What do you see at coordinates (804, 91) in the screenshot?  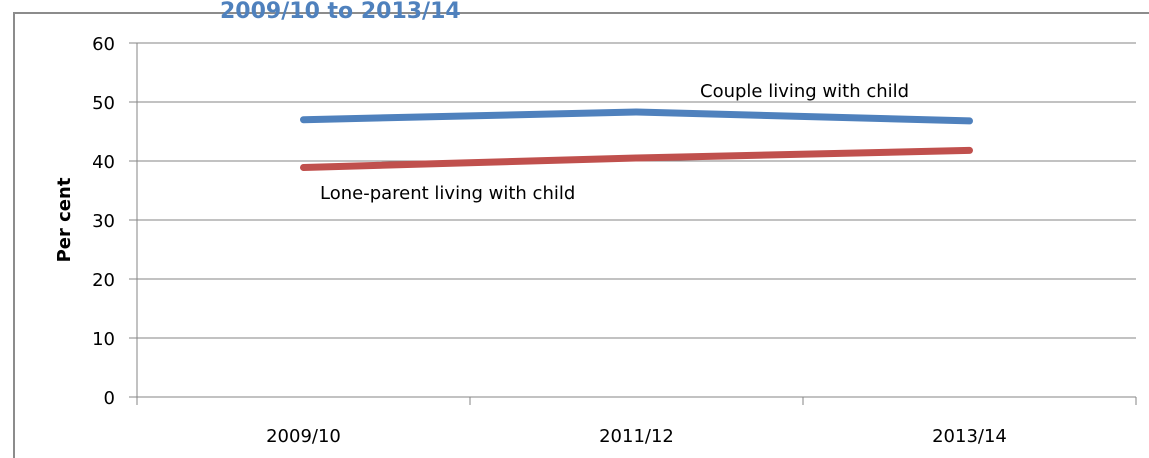 I see `series-label-0: Couple living with child` at bounding box center [804, 91].